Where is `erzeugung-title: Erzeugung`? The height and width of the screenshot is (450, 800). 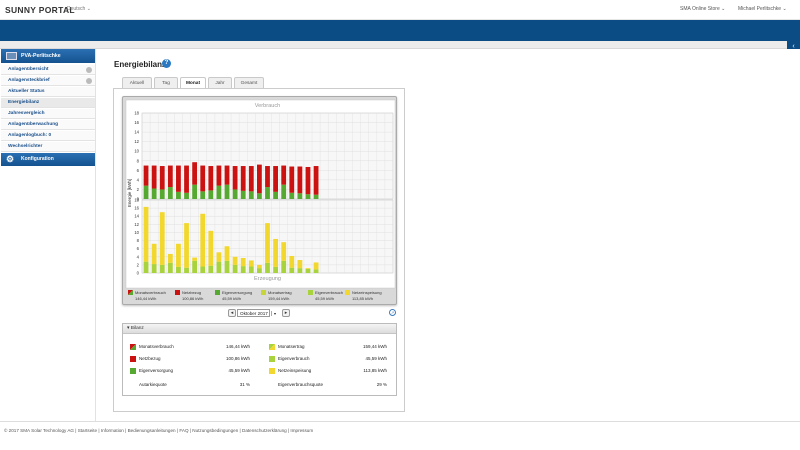
erzeugung-title: Erzeugung is located at coordinates (267, 279).